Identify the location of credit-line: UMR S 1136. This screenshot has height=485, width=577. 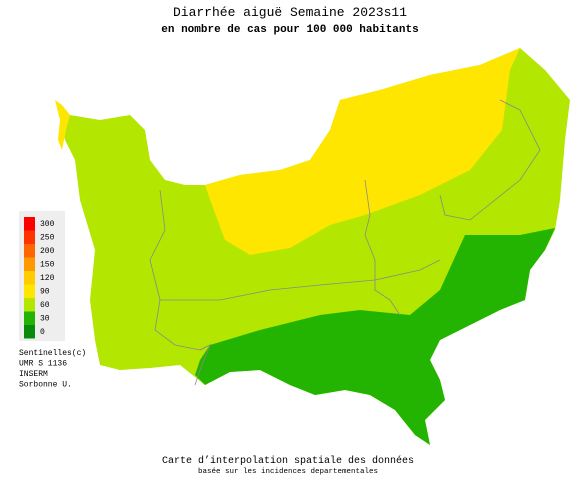
(43, 364).